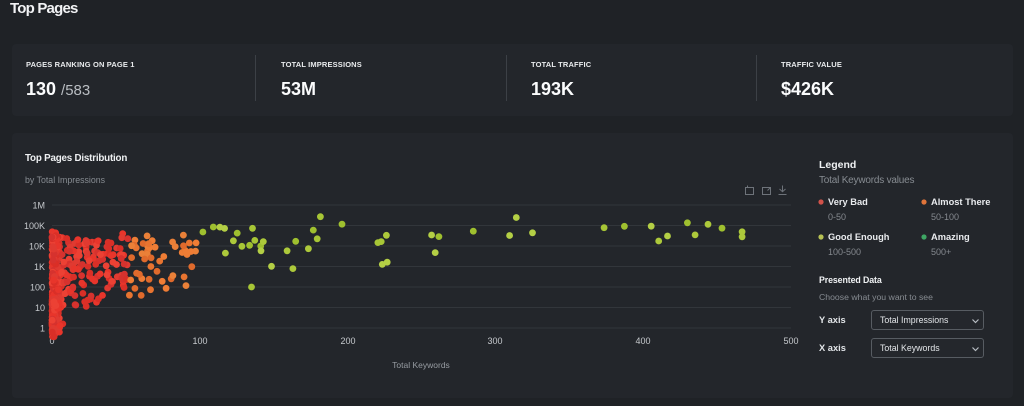  Describe the element at coordinates (494, 341) in the screenshot. I see `svg-text: 300` at that location.